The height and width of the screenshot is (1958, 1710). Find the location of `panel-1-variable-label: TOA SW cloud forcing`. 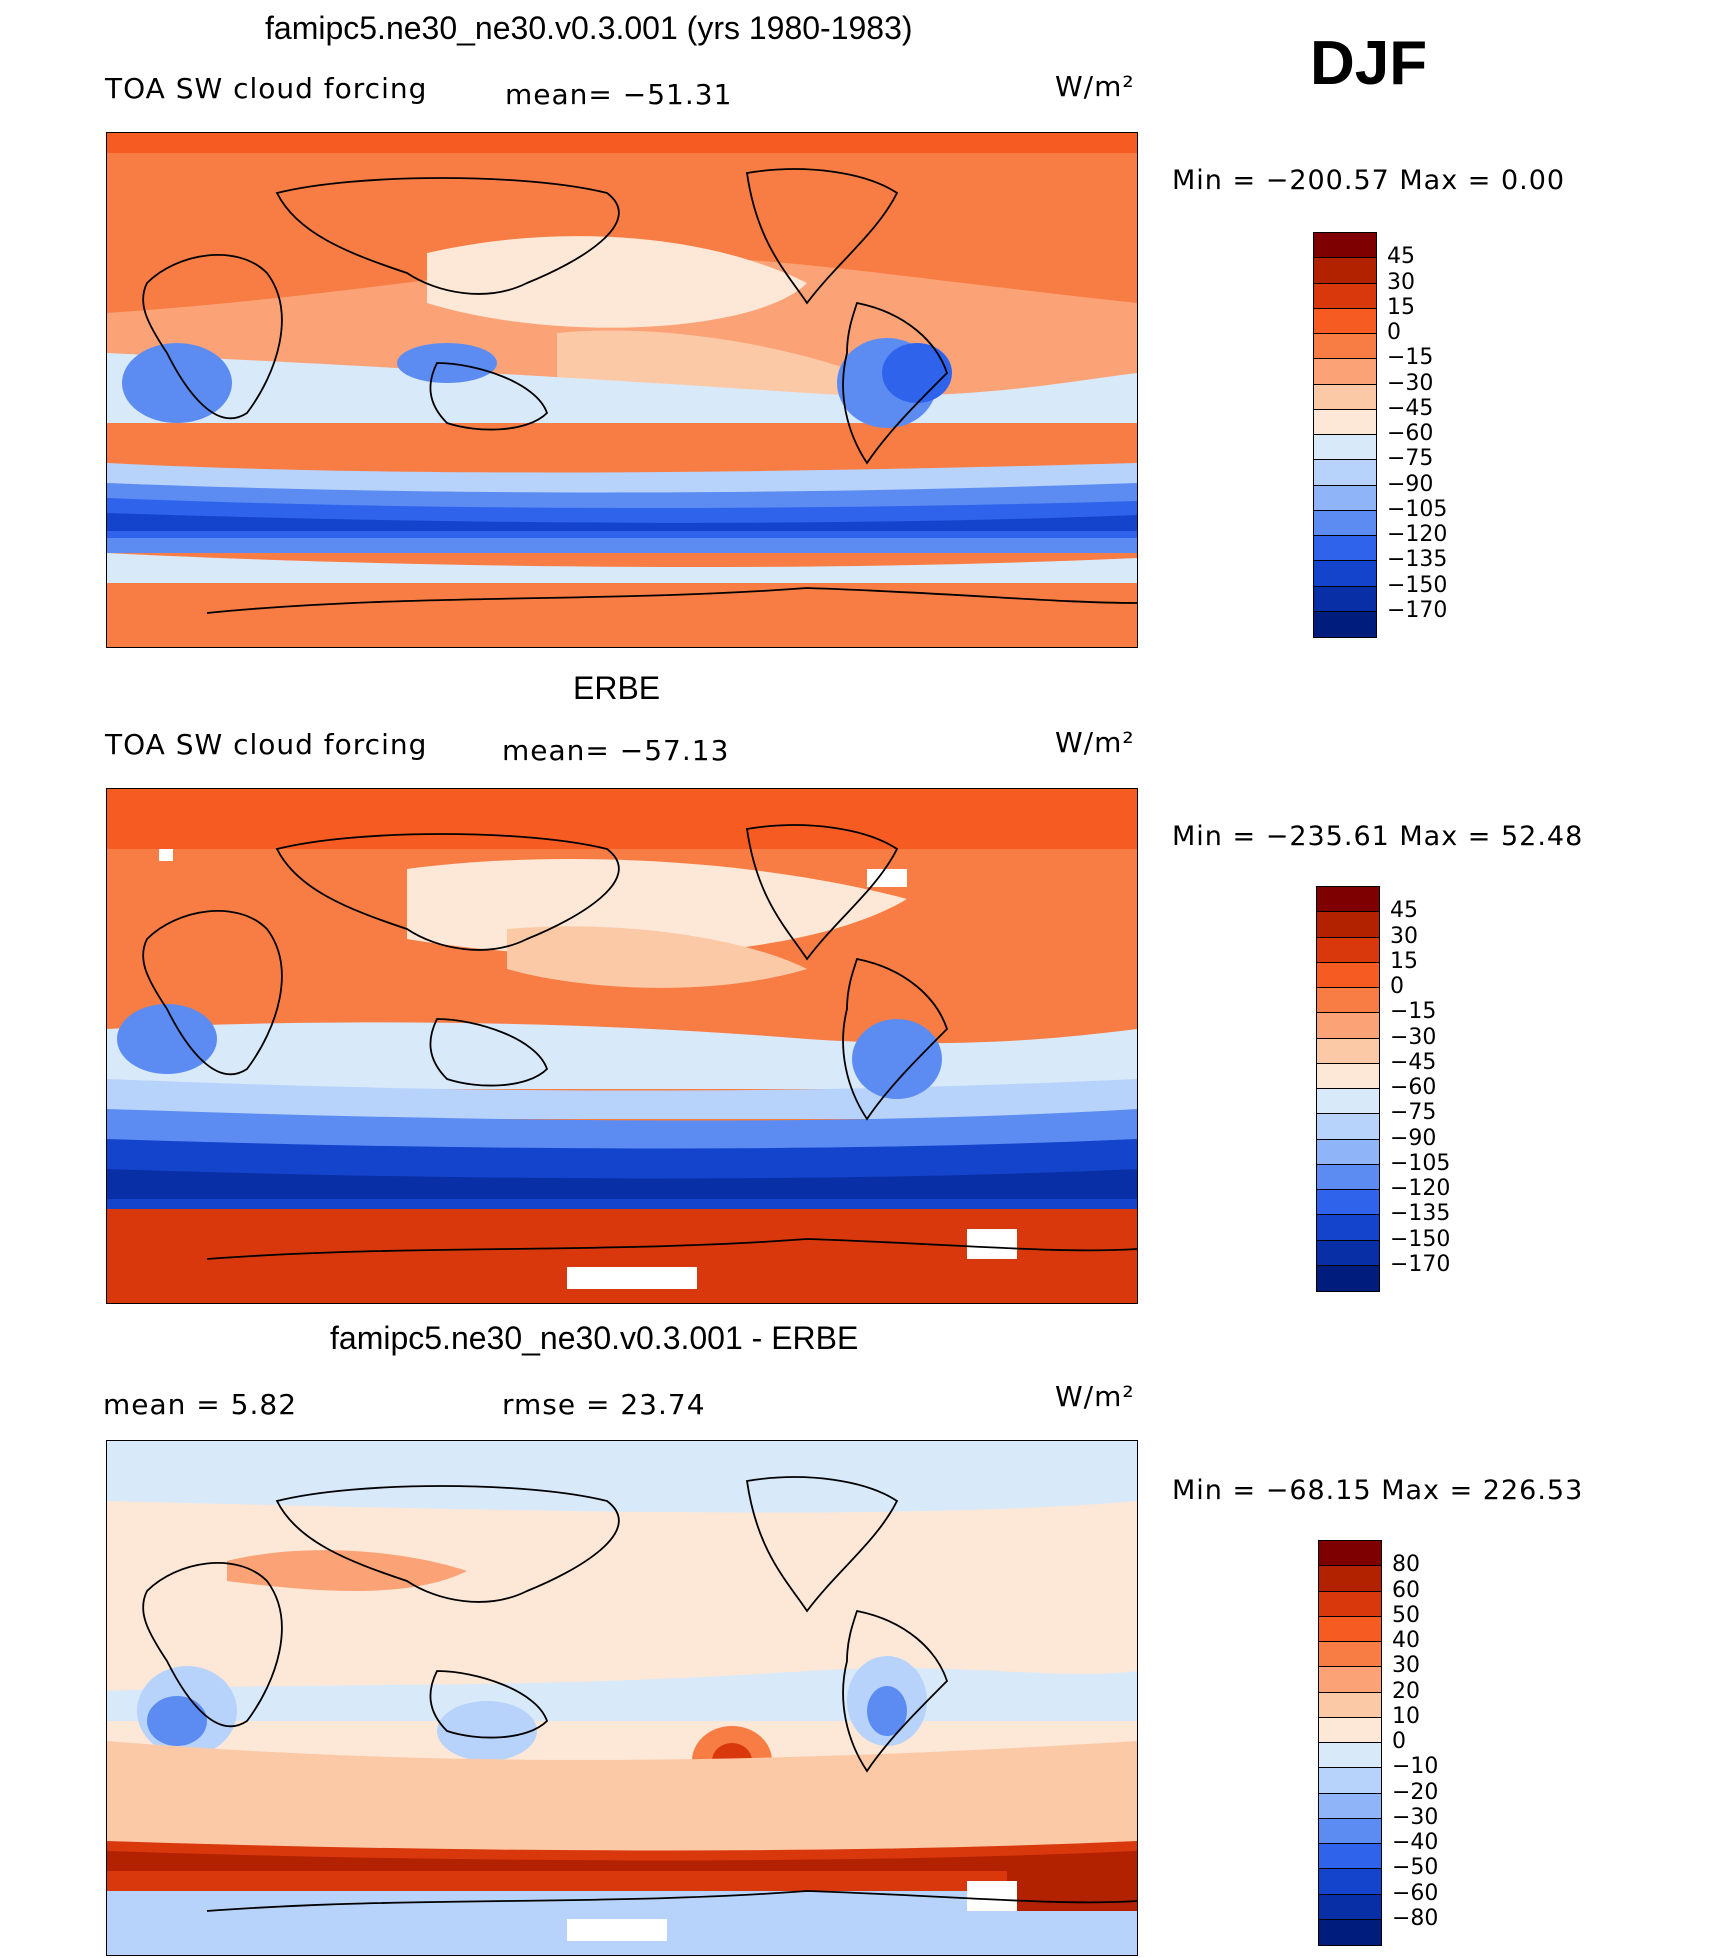

panel-1-variable-label: TOA SW cloud forcing is located at coordinates (266, 88).